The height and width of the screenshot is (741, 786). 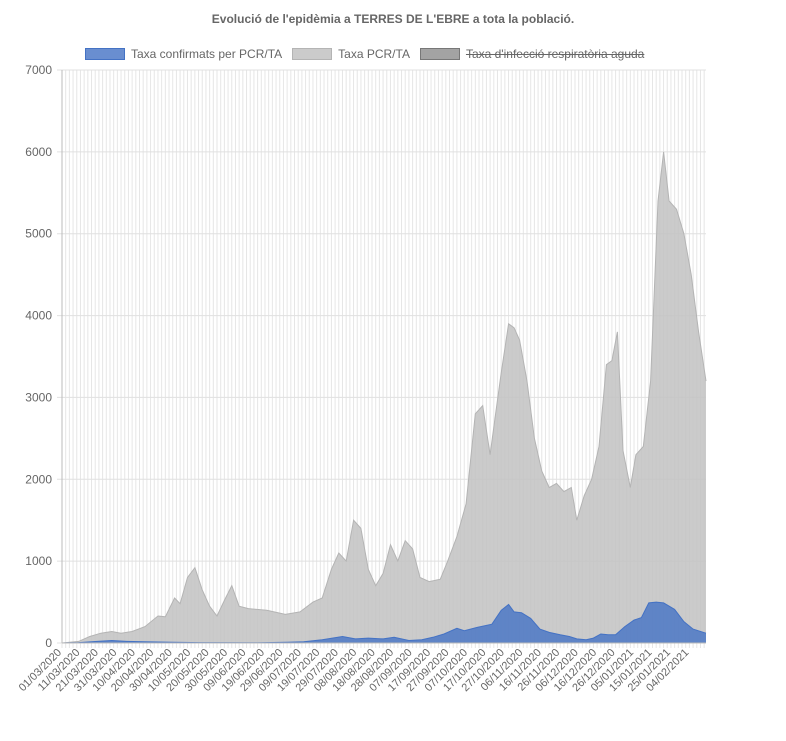 I want to click on legend-item: Taxa PCR/TA, so click(x=351, y=54).